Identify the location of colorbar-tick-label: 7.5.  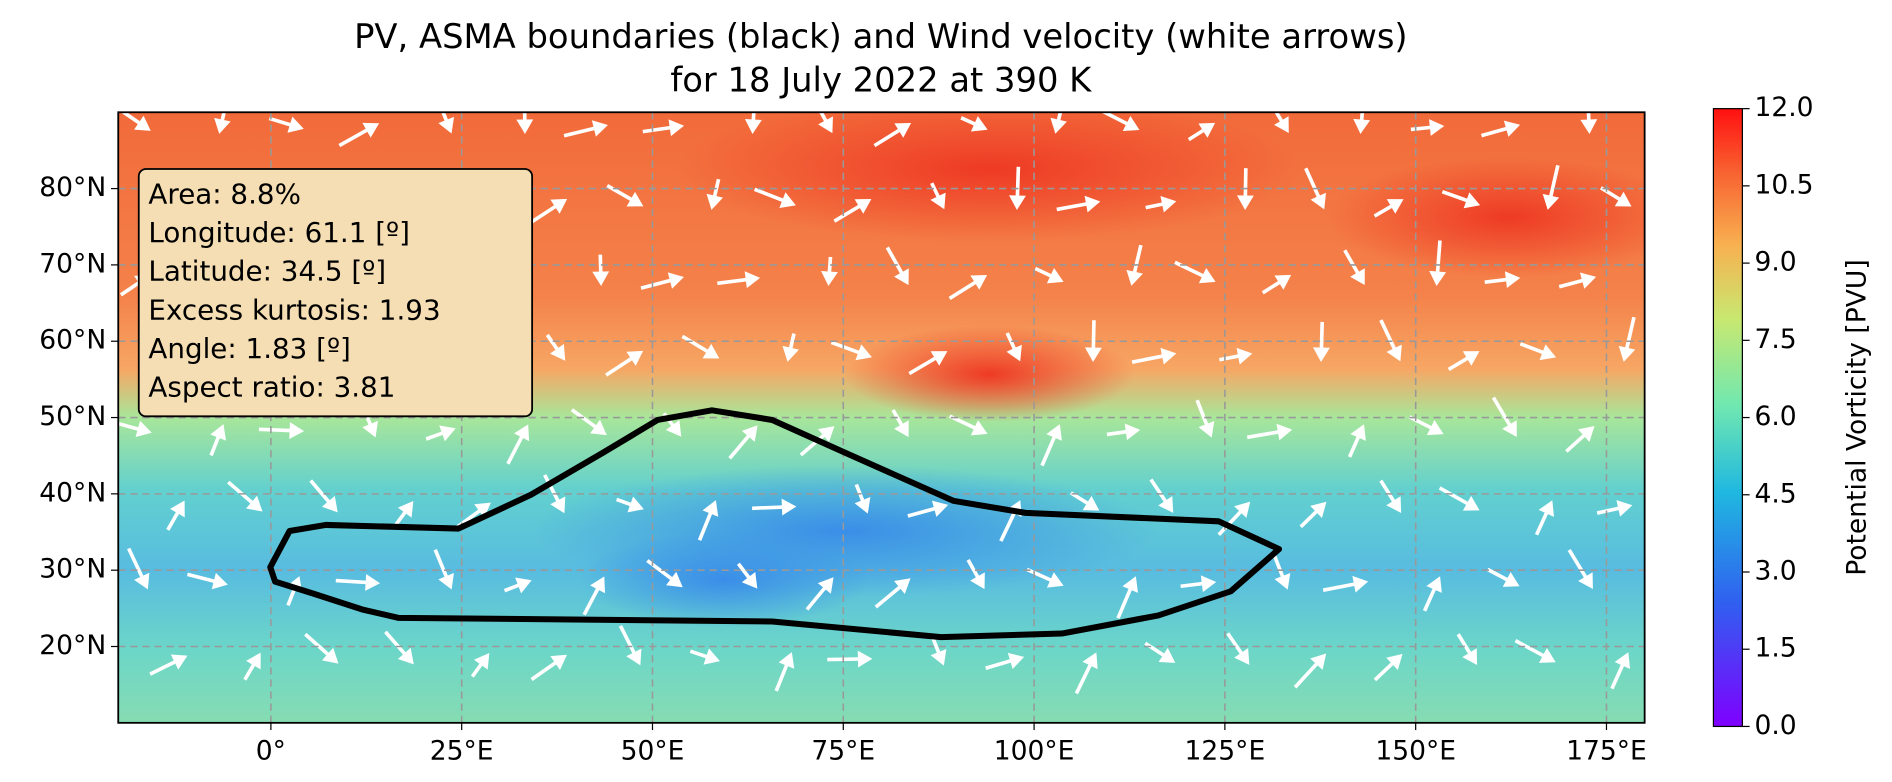
(1775, 339).